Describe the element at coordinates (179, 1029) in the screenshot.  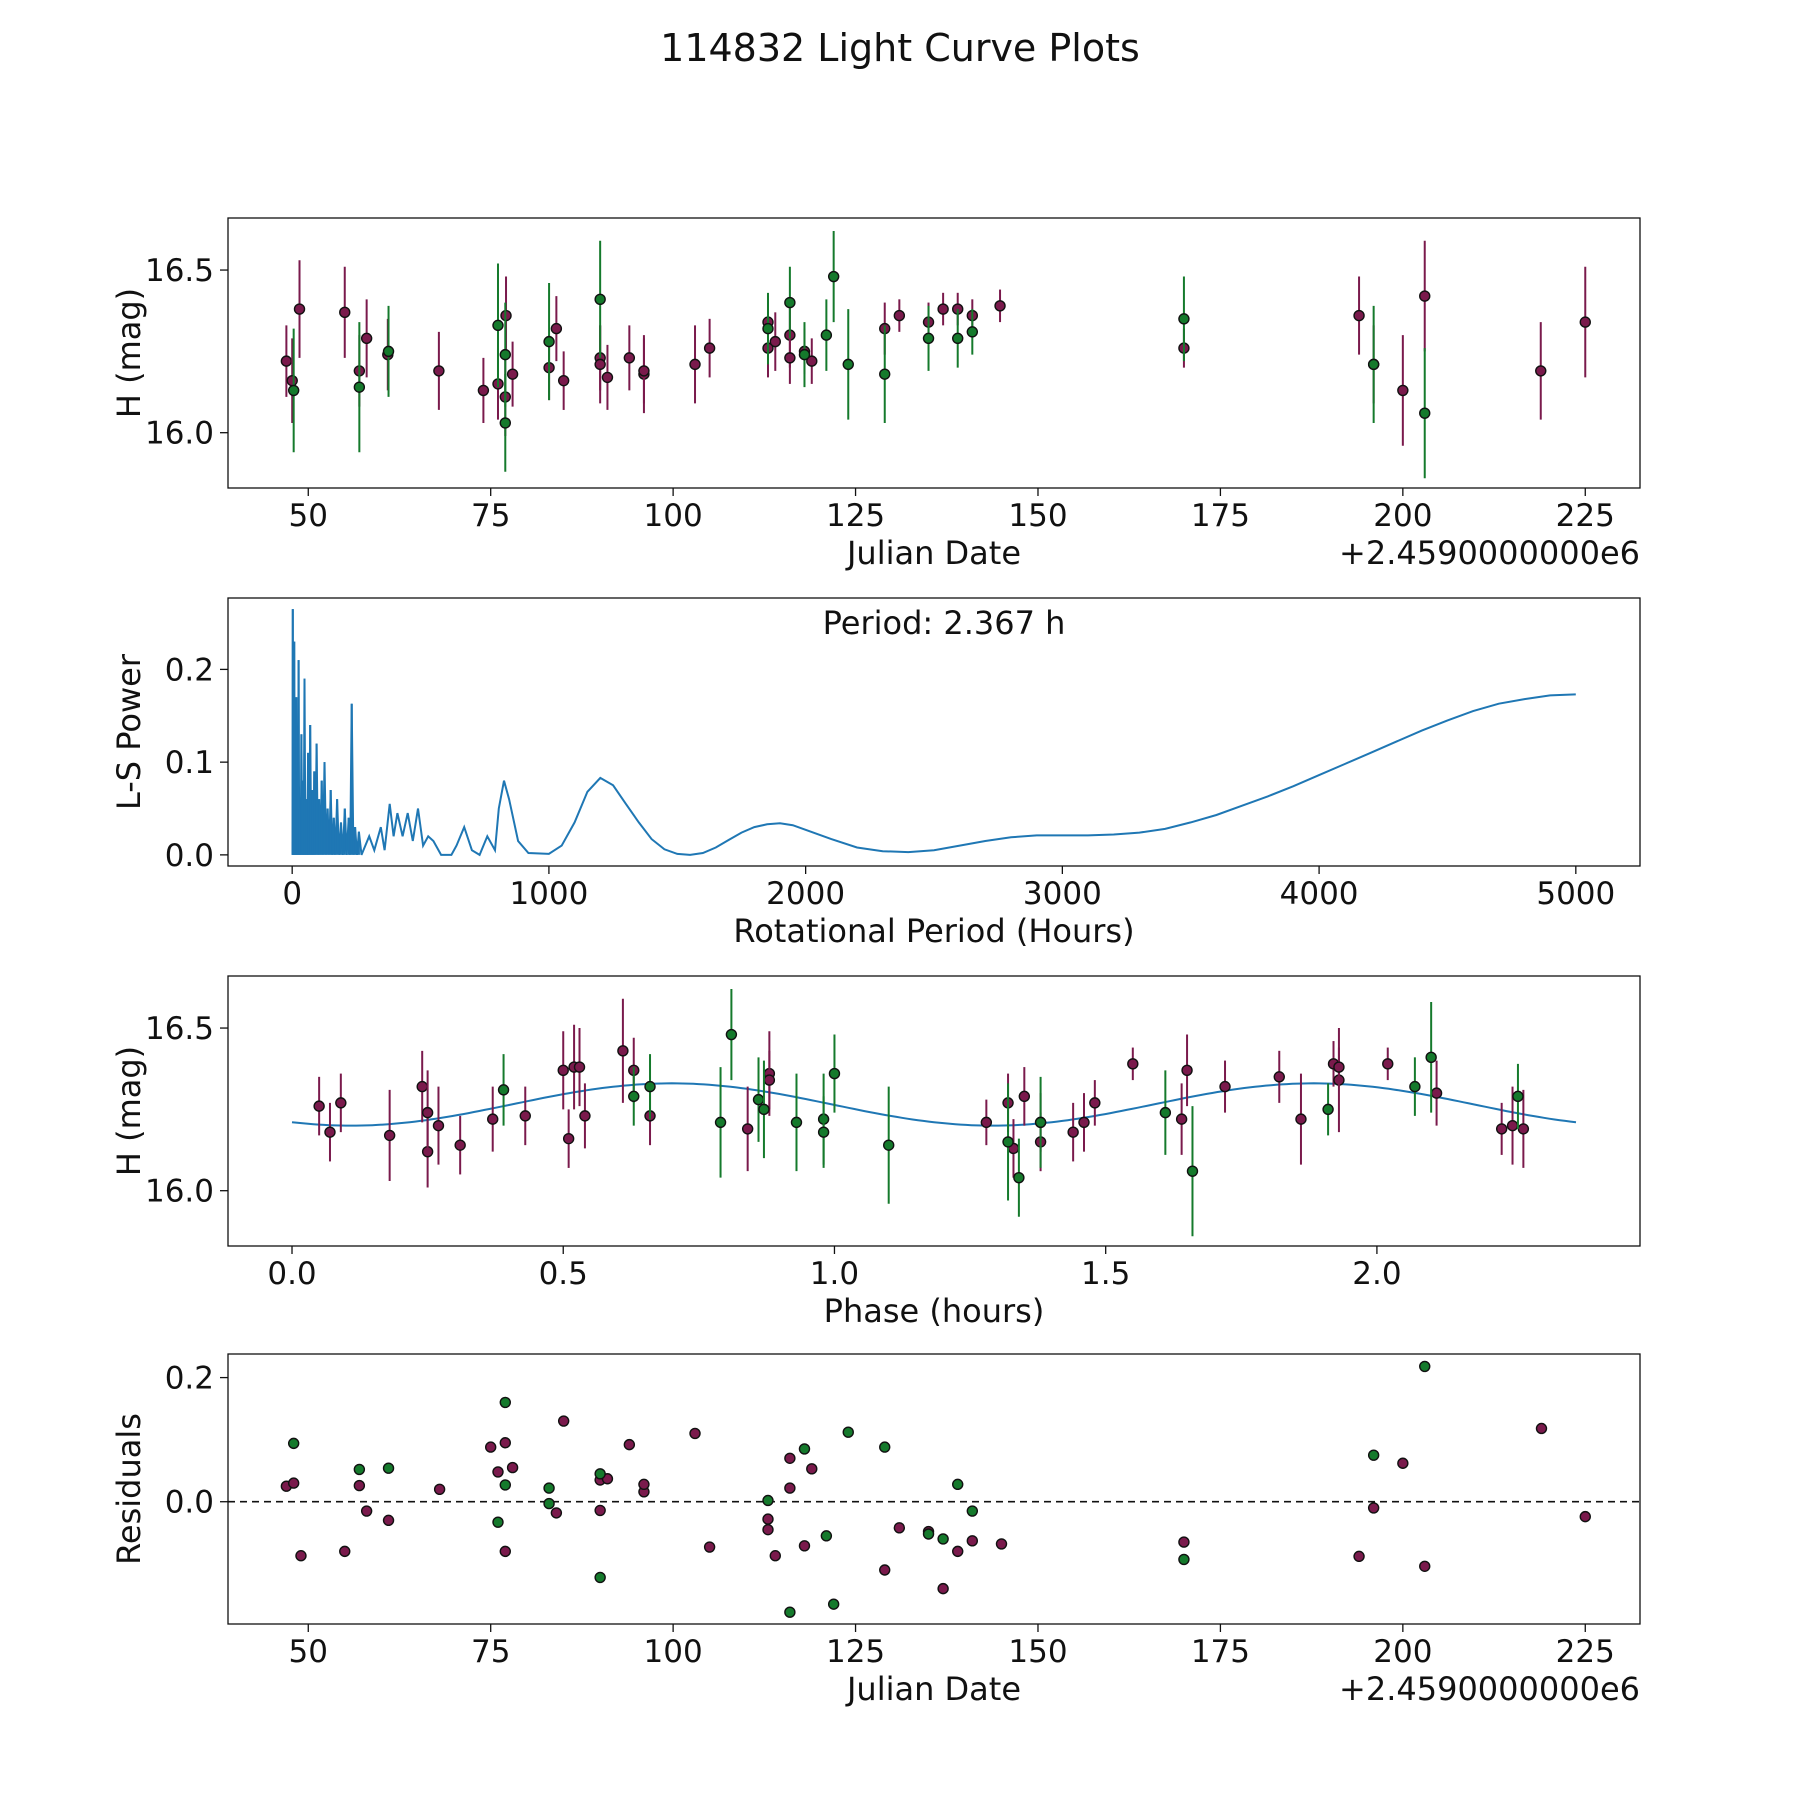
I see `y-tick-label: 16.5` at that location.